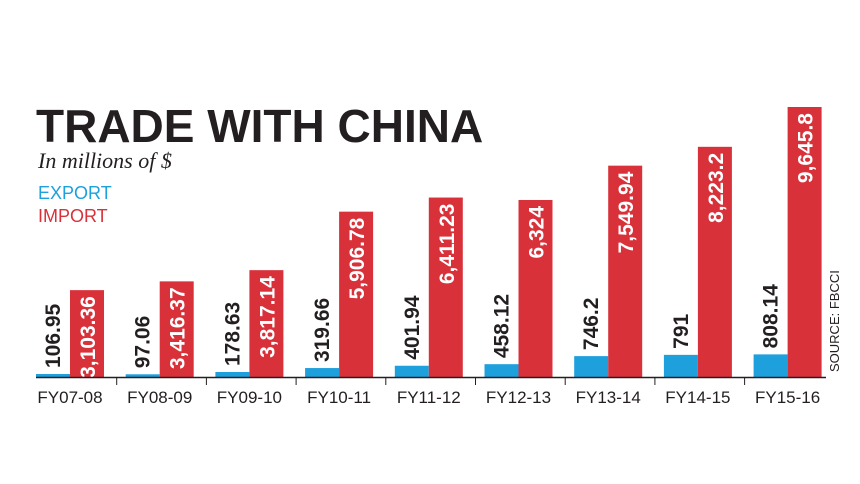 The width and height of the screenshot is (860, 484). I want to click on export-value-label: 808.14, so click(771, 316).